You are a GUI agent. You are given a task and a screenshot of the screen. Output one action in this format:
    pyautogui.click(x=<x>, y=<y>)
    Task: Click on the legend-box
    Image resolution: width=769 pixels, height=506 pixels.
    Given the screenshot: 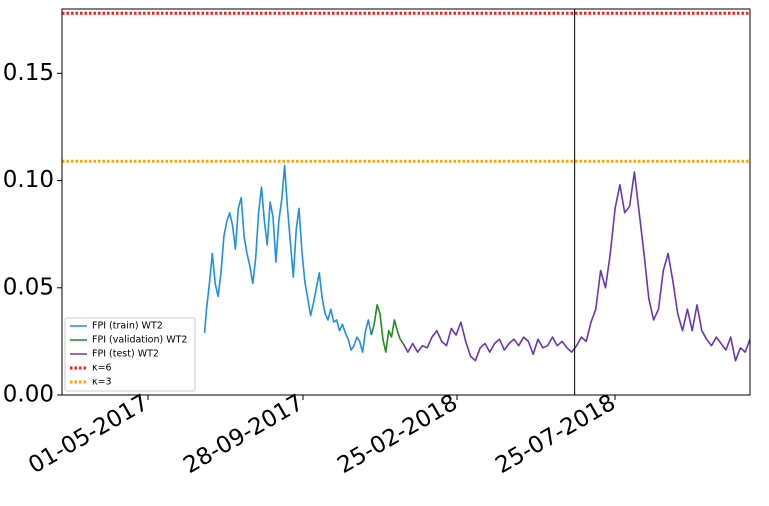 What is the action you would take?
    pyautogui.click(x=130, y=354)
    